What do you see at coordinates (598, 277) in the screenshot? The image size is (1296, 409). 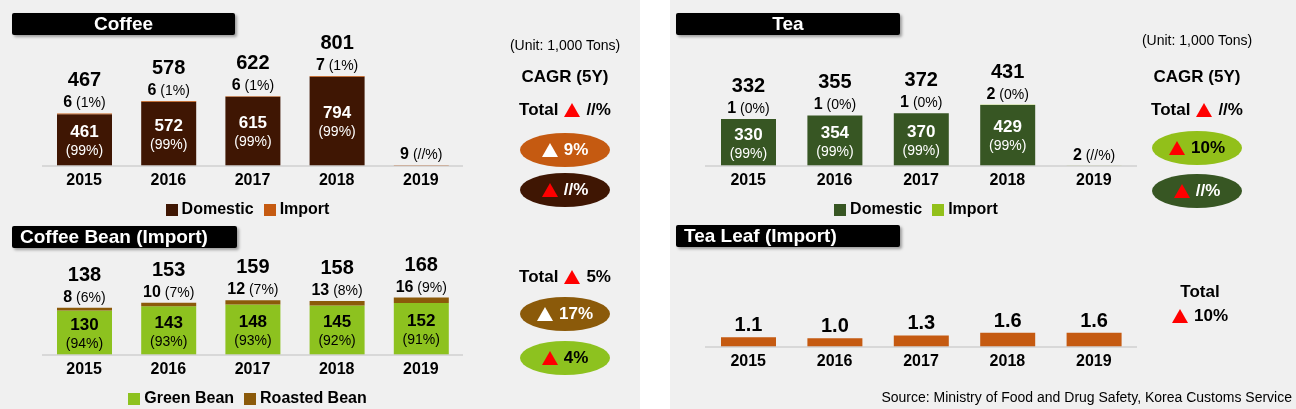 I see `text: 5%` at bounding box center [598, 277].